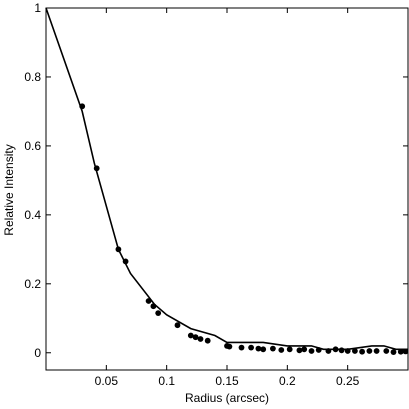  What do you see at coordinates (348, 381) in the screenshot?
I see `x-tick-label: 0.25` at bounding box center [348, 381].